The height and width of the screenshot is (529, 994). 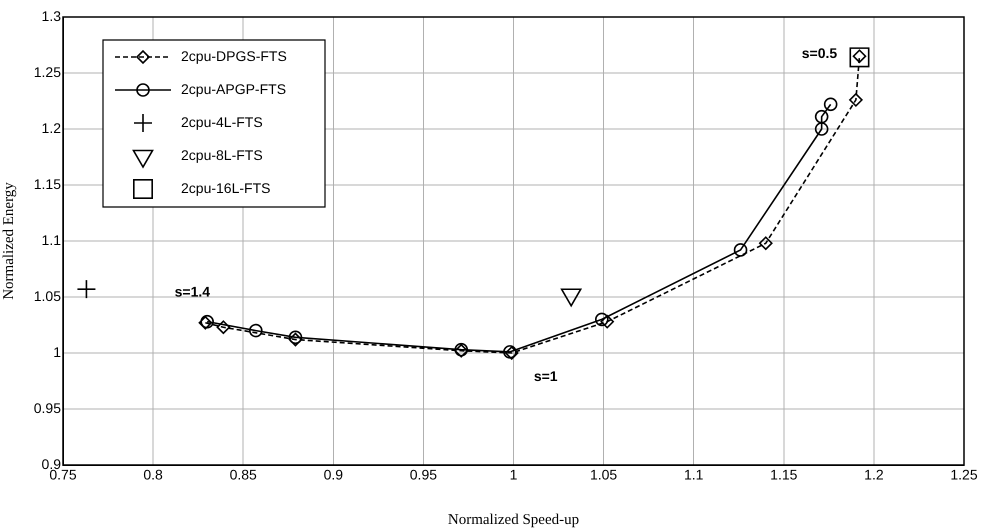 What do you see at coordinates (514, 474) in the screenshot?
I see `x-tick-label: 1` at bounding box center [514, 474].